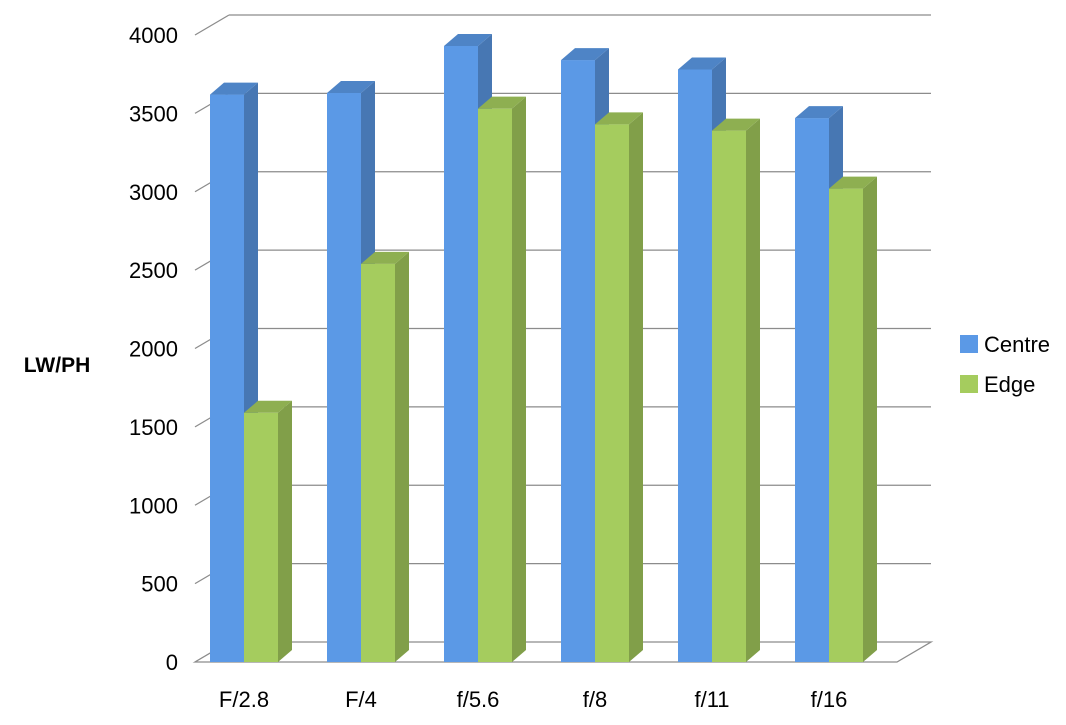  Describe the element at coordinates (478, 699) in the screenshot. I see `x-tick-label: f/5.6` at that location.